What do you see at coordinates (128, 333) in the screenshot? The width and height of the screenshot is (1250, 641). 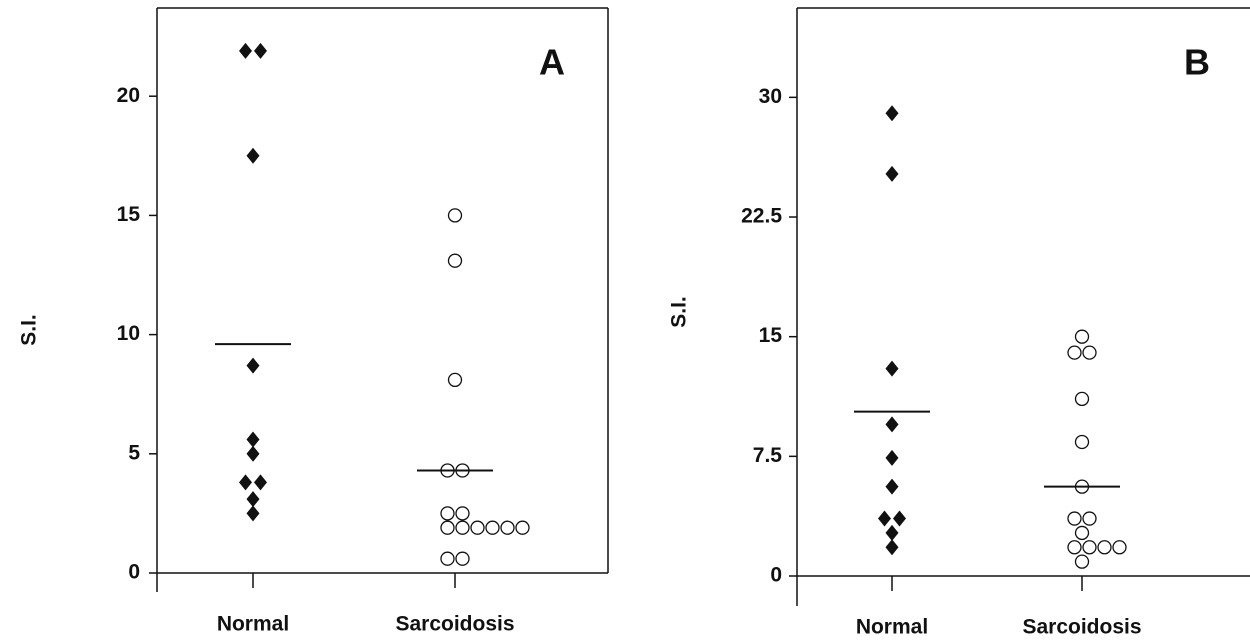 I see `y-tick-label: 10` at bounding box center [128, 333].